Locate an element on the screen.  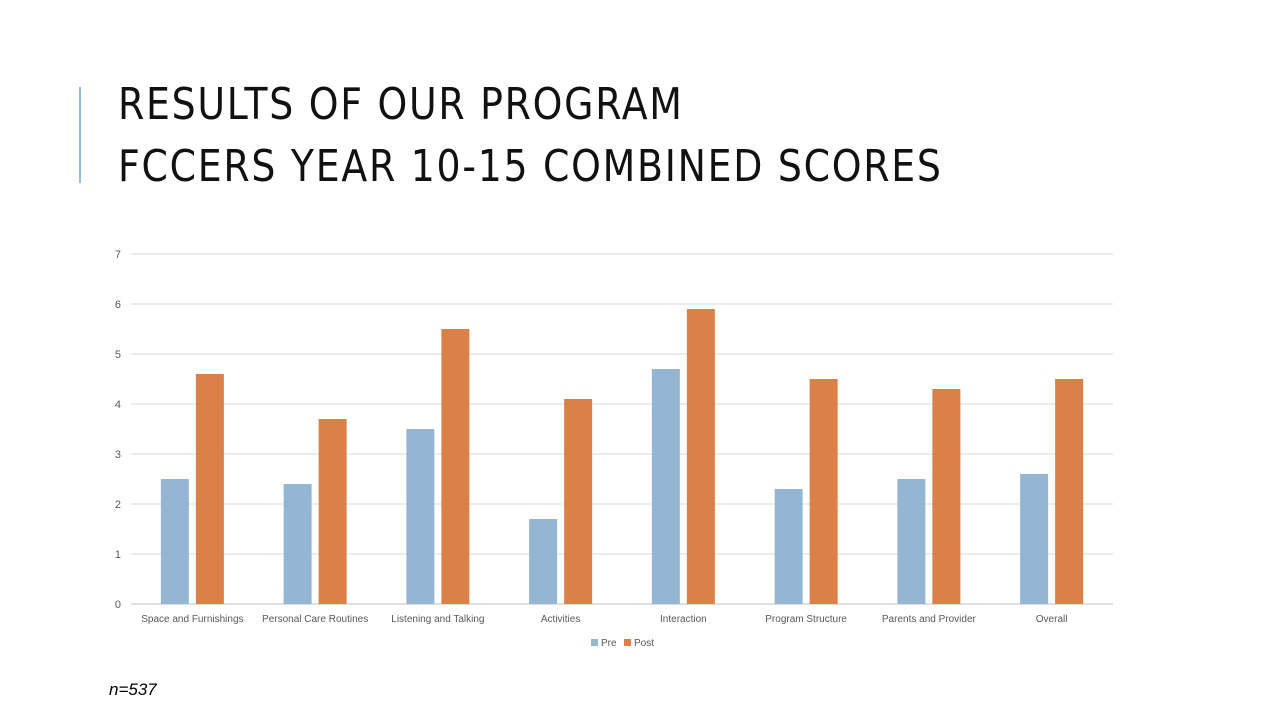
x-category-label-4: Interaction is located at coordinates (683, 619).